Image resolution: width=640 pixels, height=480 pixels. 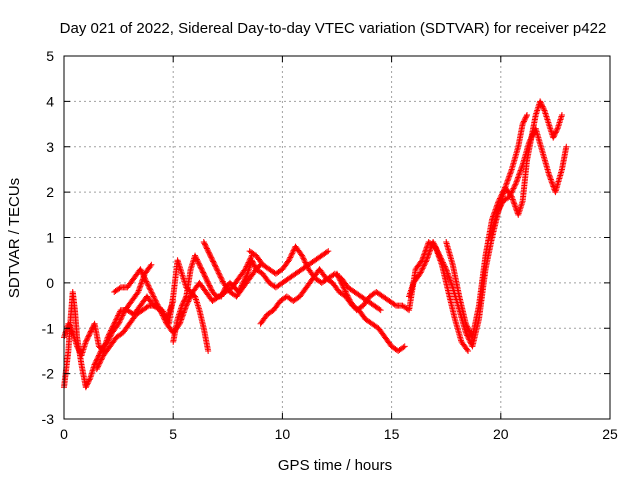 I want to click on x-tick-label: 15, so click(x=392, y=434).